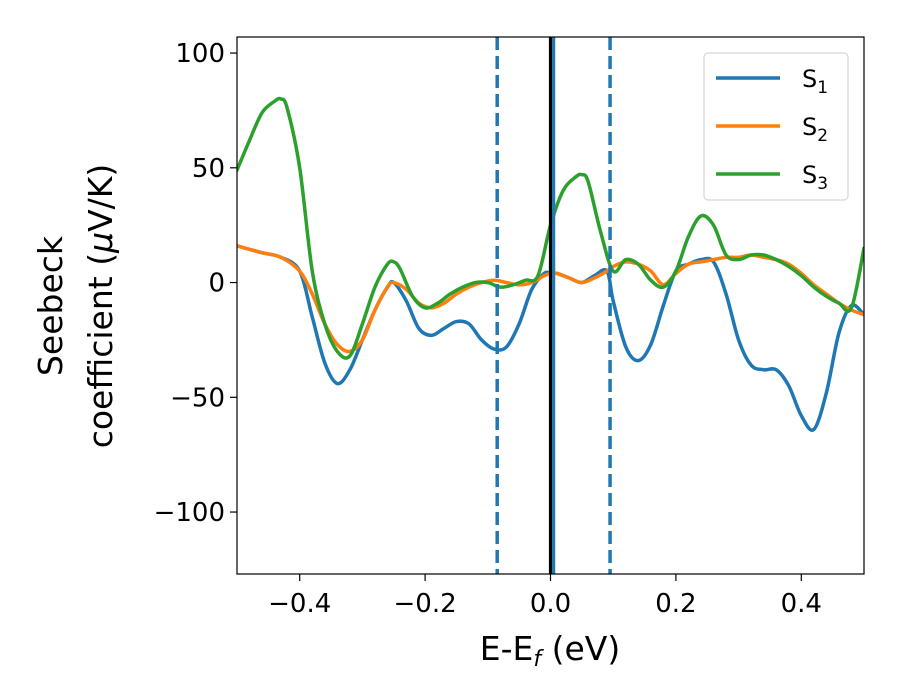 The height and width of the screenshot is (700, 900). I want to click on x-axis-label-rest: (eV), so click(580, 648).